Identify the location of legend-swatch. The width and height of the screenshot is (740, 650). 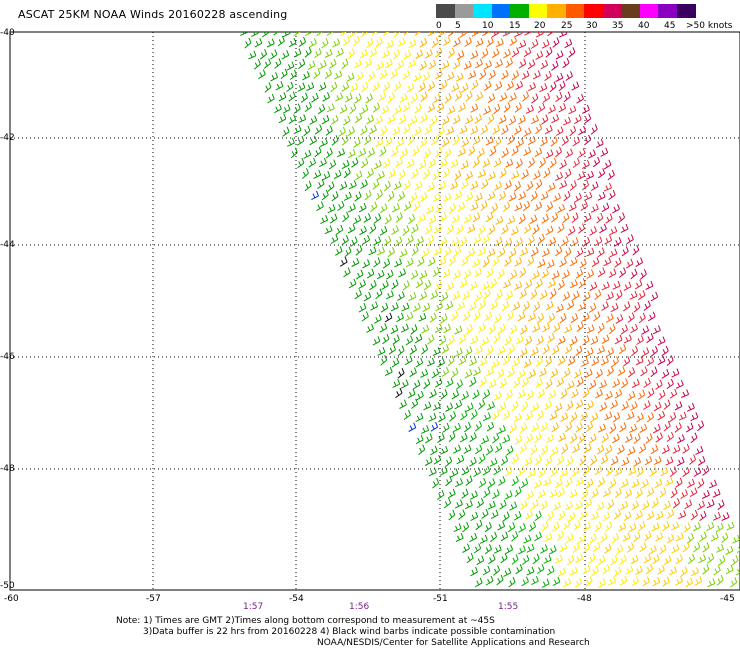
(519, 11).